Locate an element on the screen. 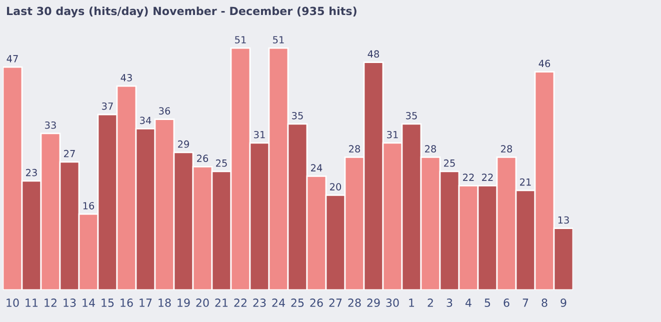 The image size is (661, 322). x-tick-label: 27 is located at coordinates (335, 302).